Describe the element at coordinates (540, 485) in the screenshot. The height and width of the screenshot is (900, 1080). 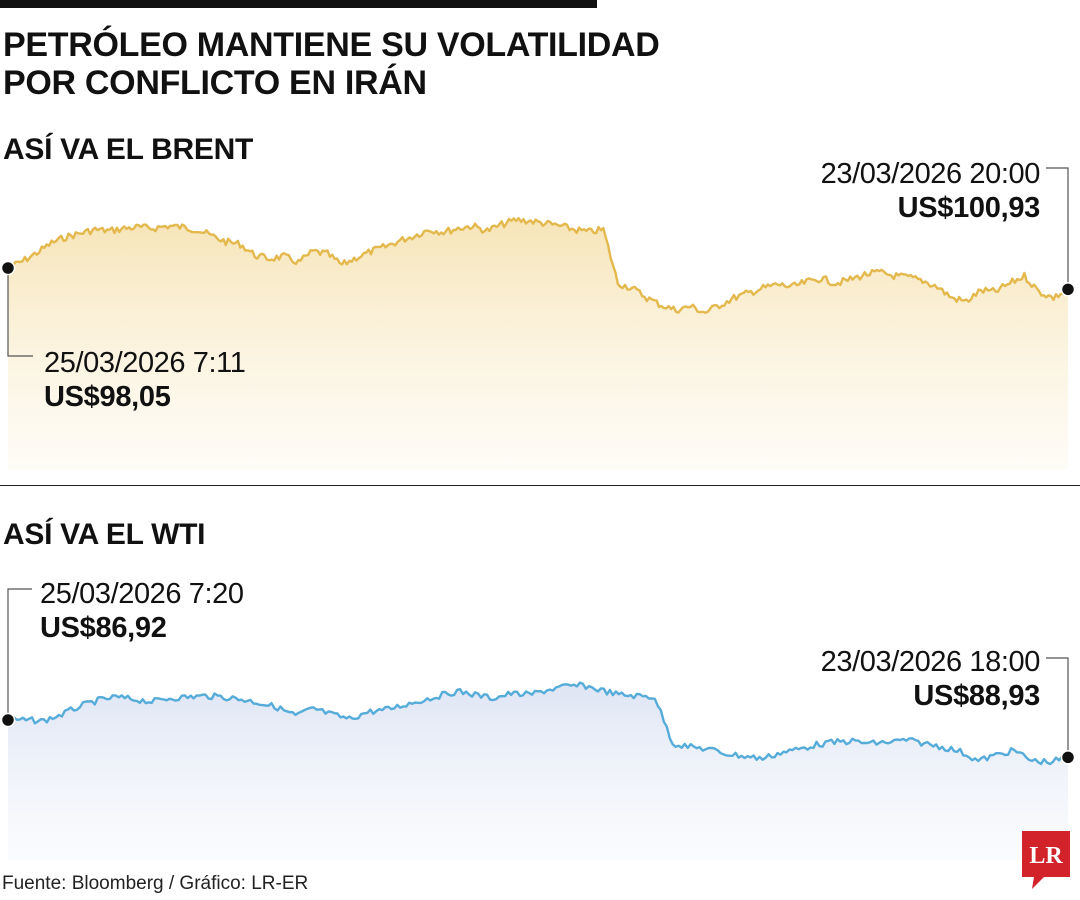
I see `section-divider` at that location.